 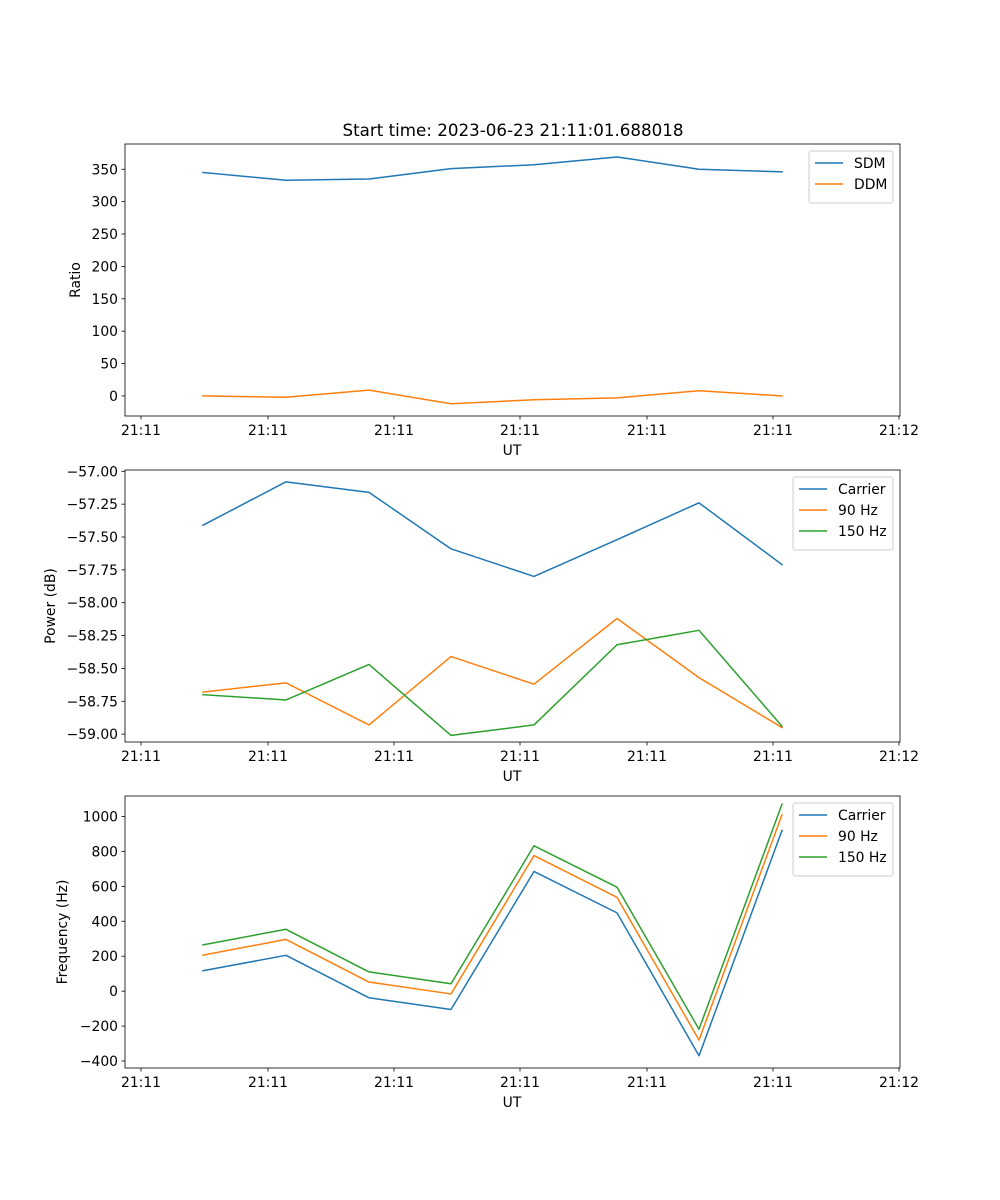 I want to click on y-tick-label: 400, so click(x=104, y=922).